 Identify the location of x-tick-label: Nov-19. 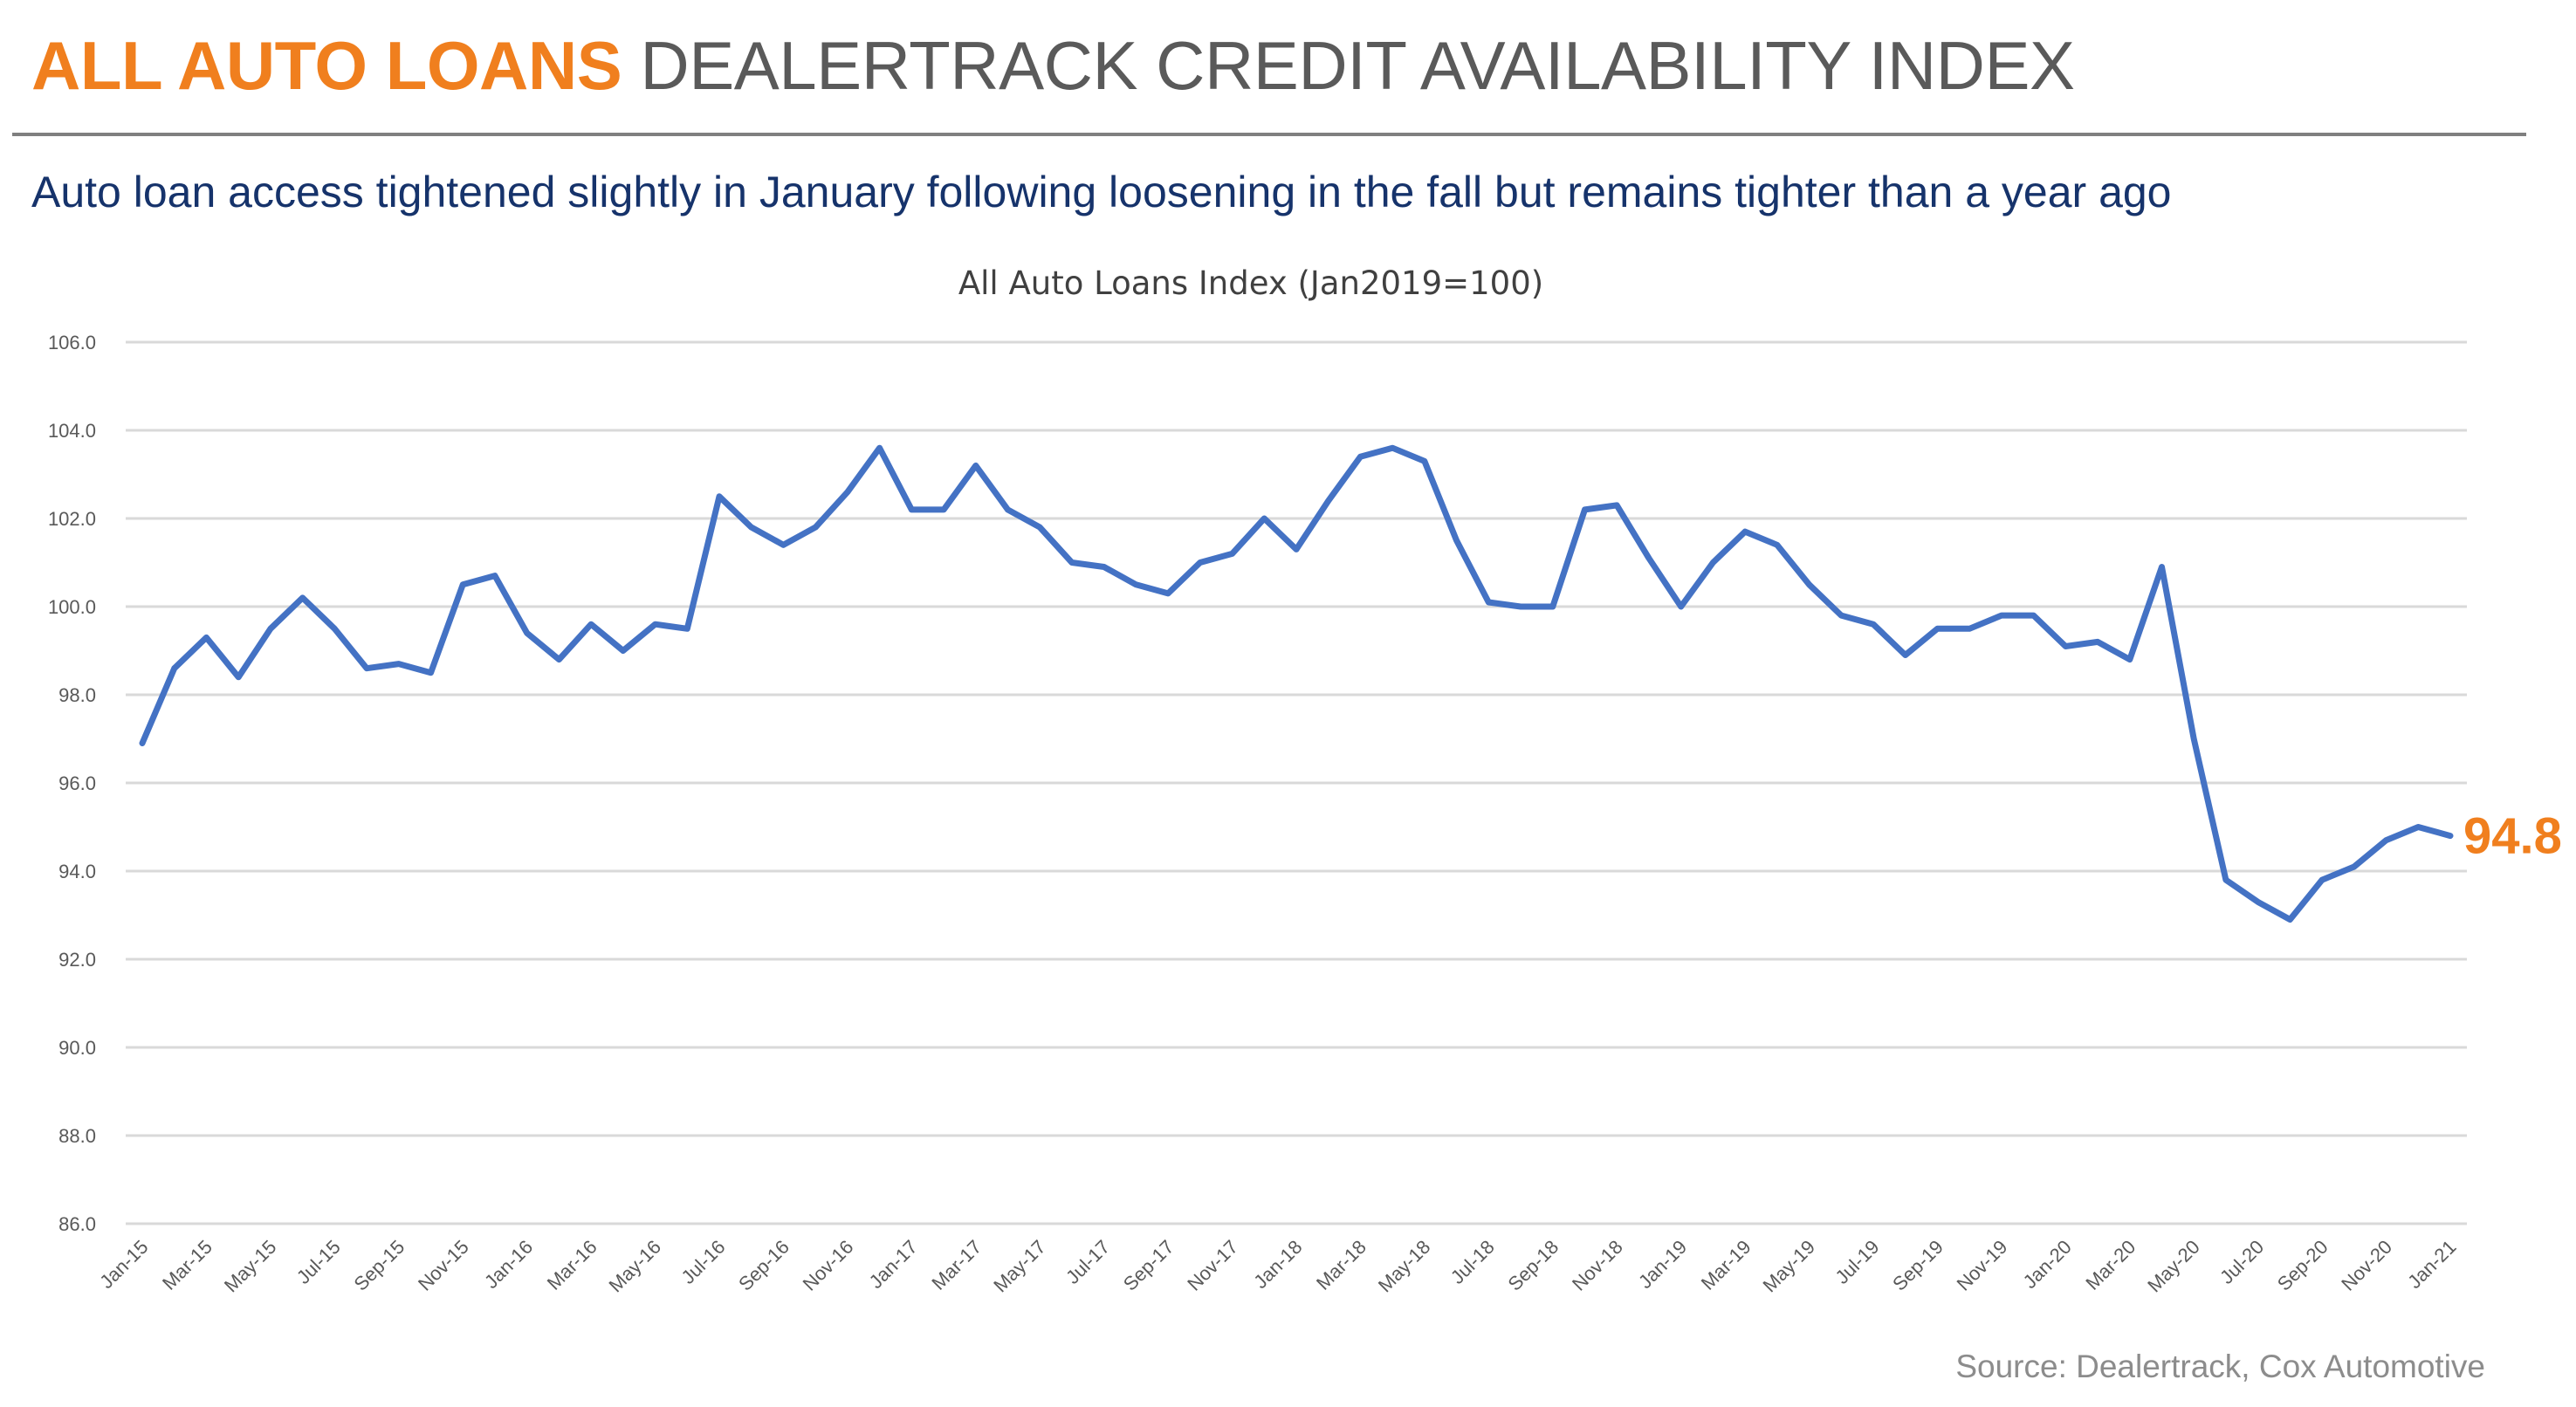
(1983, 1266).